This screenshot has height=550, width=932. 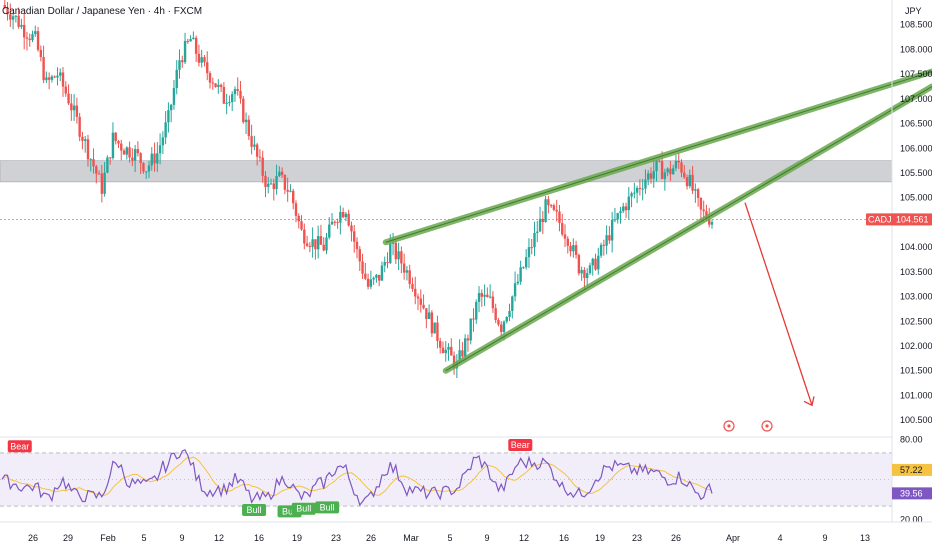 I want to click on time-tick-label: Feb, so click(x=108, y=538).